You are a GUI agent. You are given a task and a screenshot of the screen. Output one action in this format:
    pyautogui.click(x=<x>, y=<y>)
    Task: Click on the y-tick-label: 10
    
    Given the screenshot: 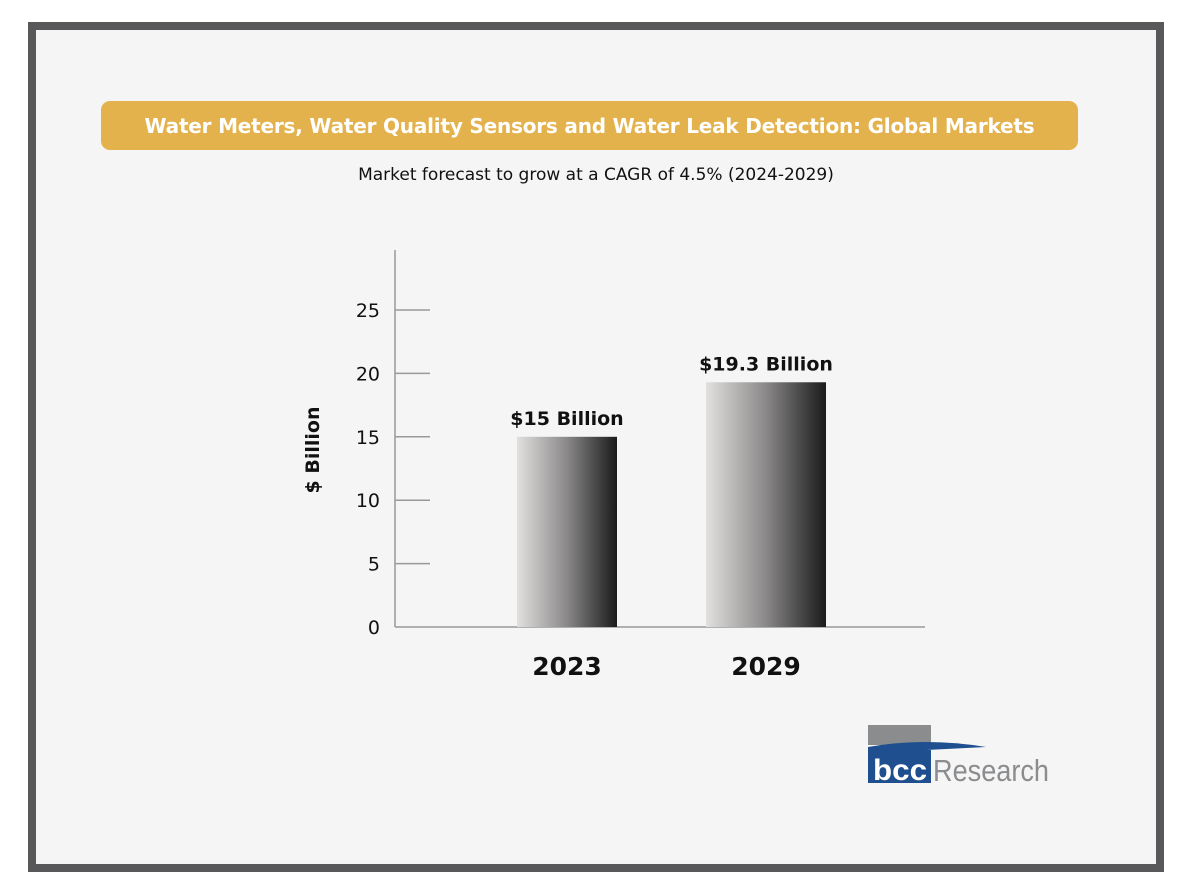 What is the action you would take?
    pyautogui.click(x=368, y=501)
    